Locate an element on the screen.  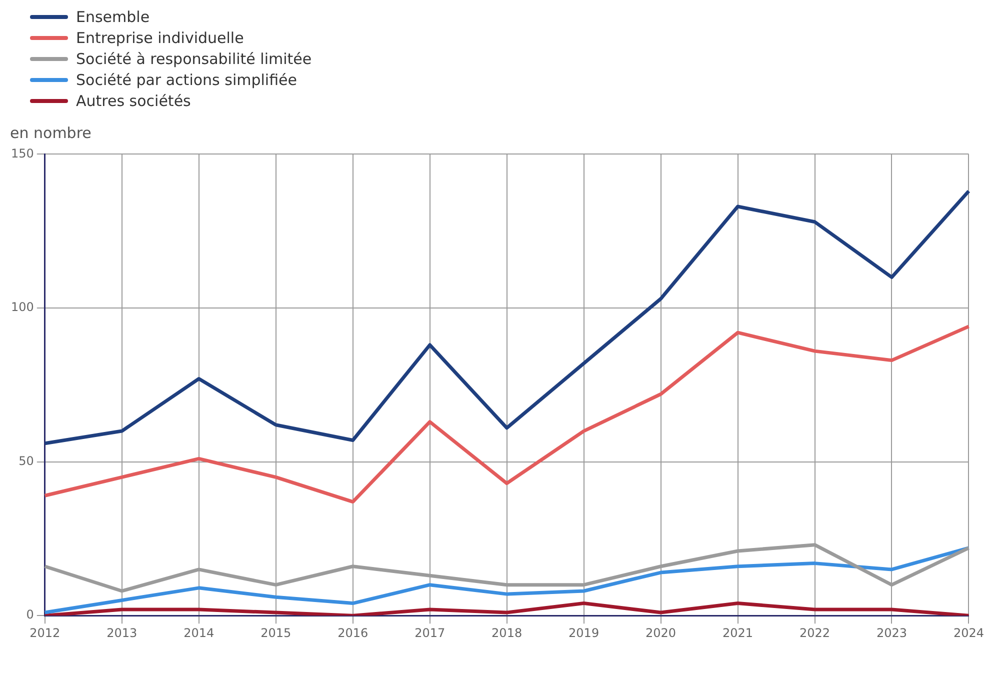
x-tick-label: 2013 is located at coordinates (122, 633).